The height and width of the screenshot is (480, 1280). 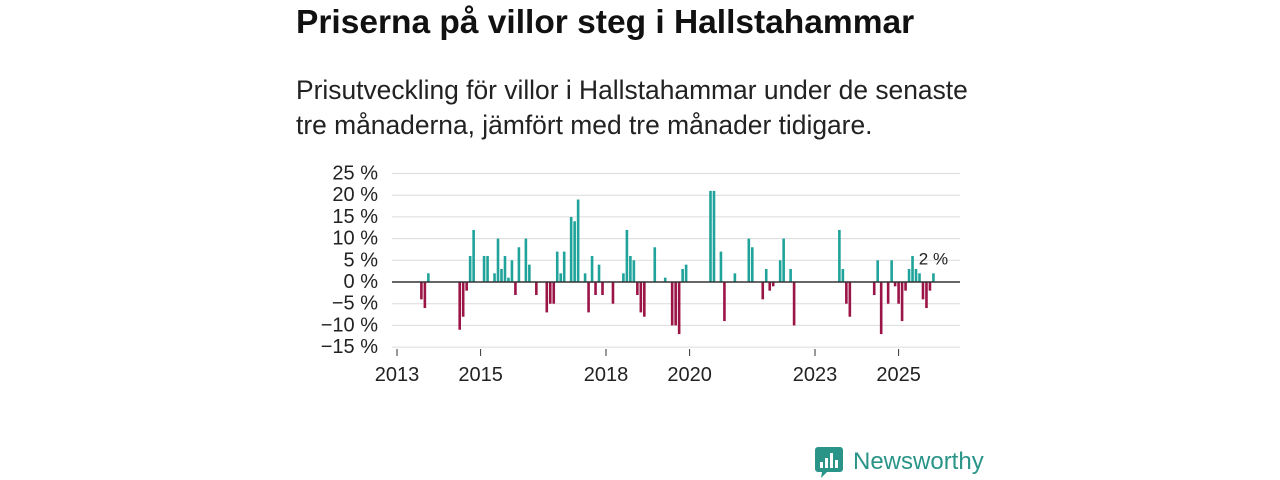 I want to click on x-tick-label: 2018, so click(x=606, y=375).